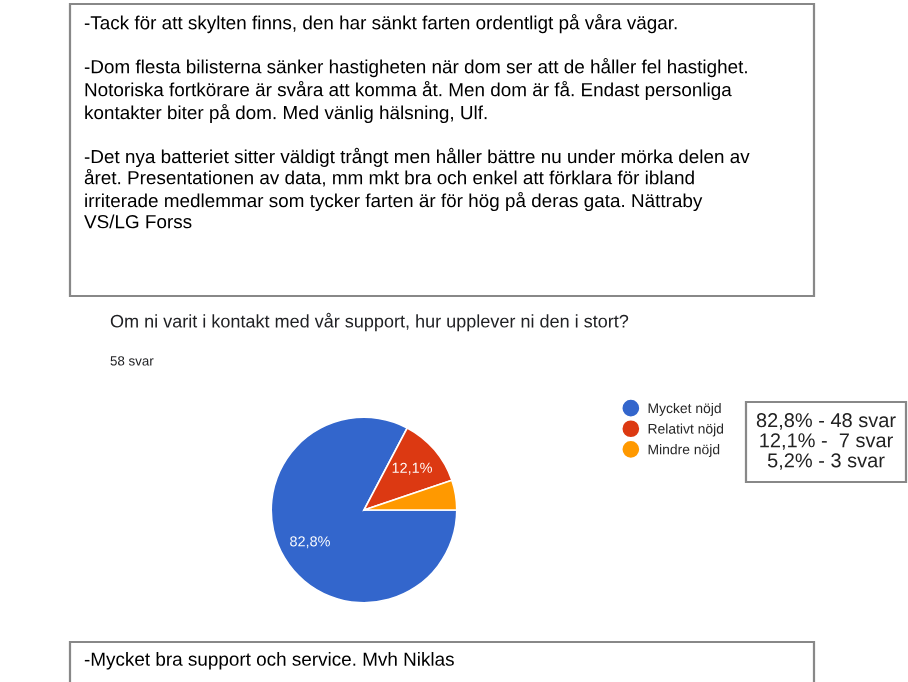  What do you see at coordinates (826, 441) in the screenshot?
I see `text: 82,8% - 48 svar 12,1% - 7 svar 5,2% - 3 svar` at bounding box center [826, 441].